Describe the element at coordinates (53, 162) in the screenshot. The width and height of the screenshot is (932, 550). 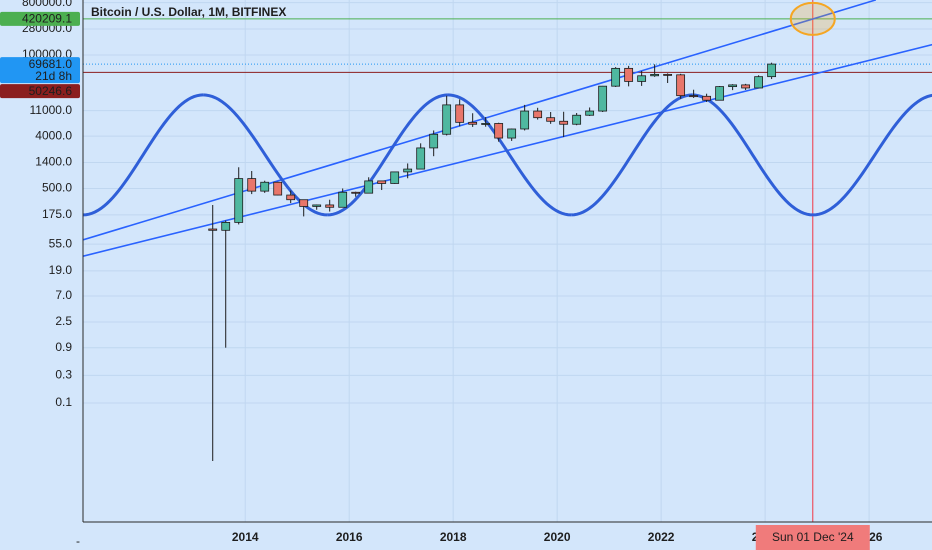
I see `y-tick-label: 1400.0` at that location.